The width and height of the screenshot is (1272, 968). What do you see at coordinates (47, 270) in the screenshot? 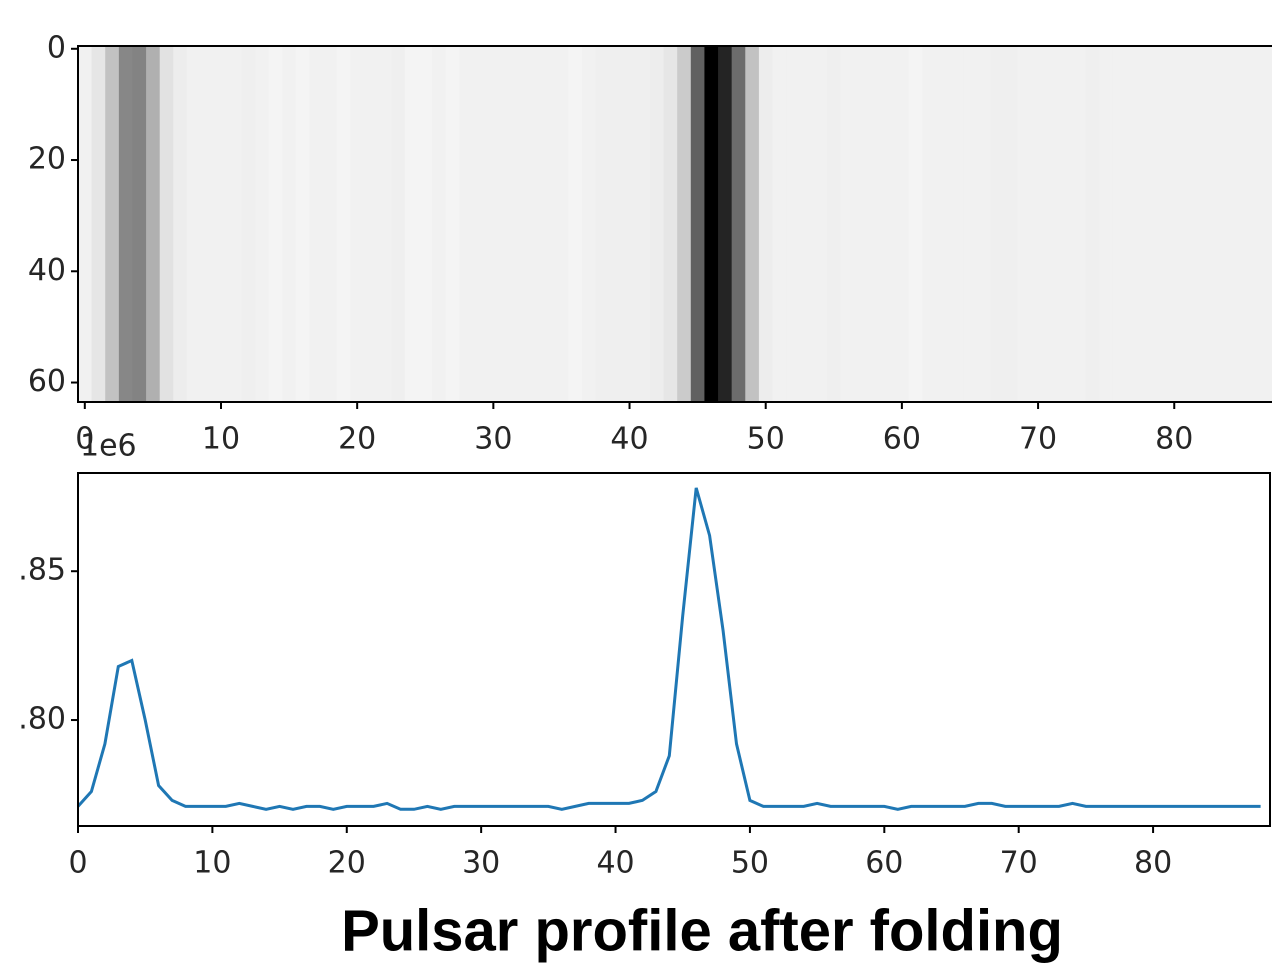
I see `y-tick-label: 40` at bounding box center [47, 270].